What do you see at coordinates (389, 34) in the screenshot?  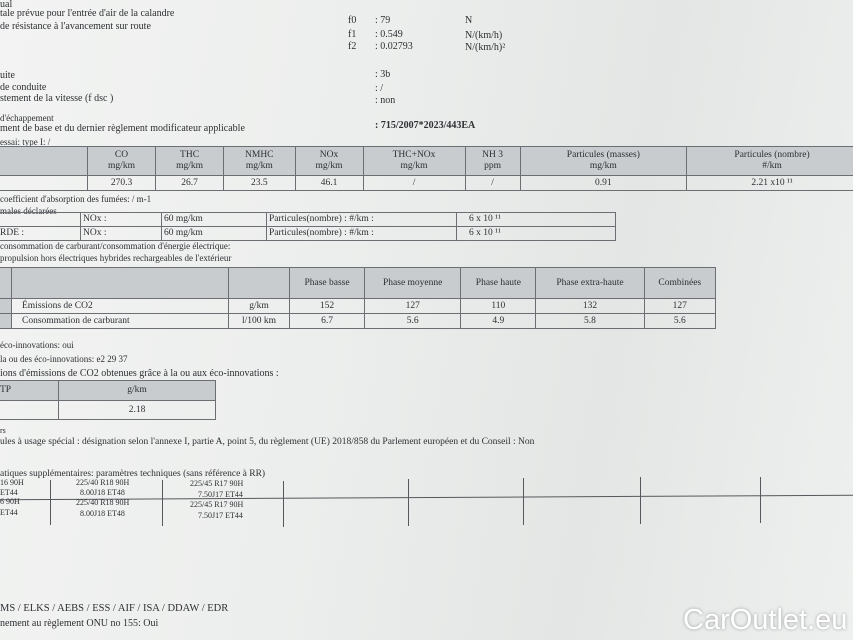 I see `f1-value: : 0.549` at bounding box center [389, 34].